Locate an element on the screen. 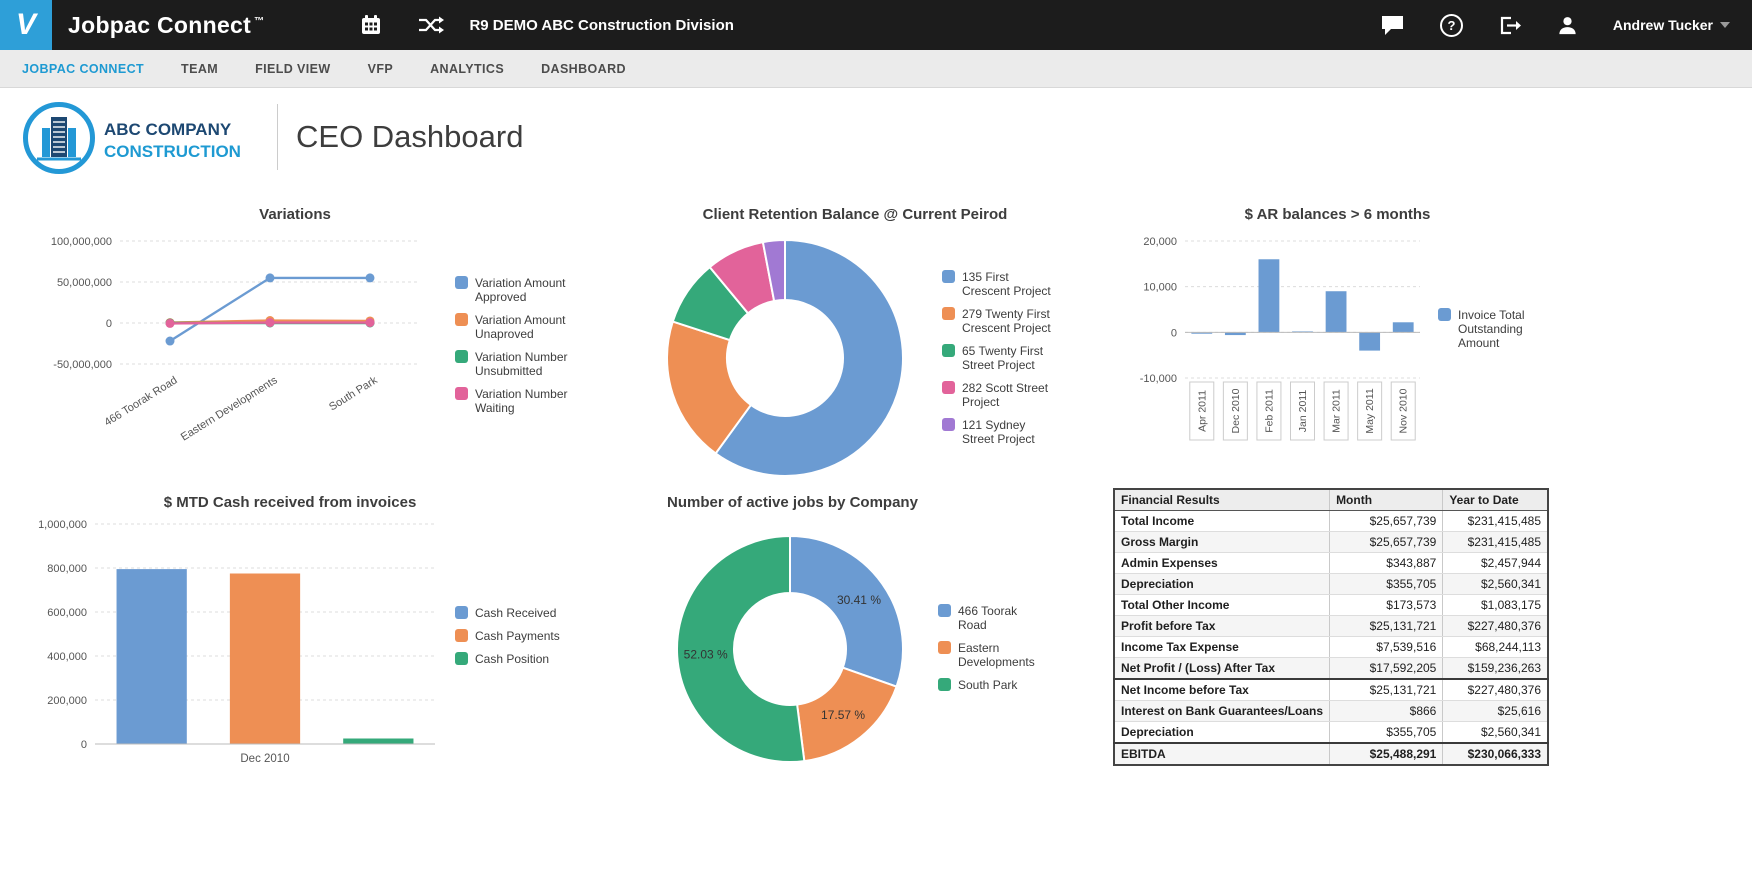 The image size is (1752, 896). legend-item: 65 Twenty First Street Project is located at coordinates (1024, 358).